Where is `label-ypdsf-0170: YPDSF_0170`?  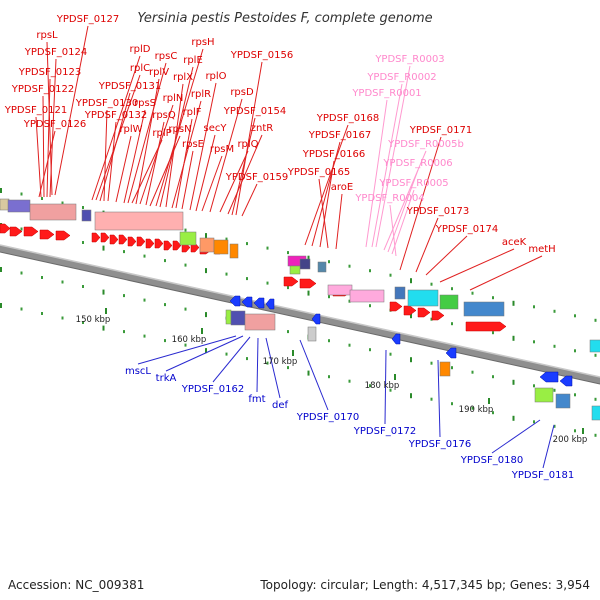
label-ypdsf-0170: YPDSF_0170 is located at coordinates (327, 417).